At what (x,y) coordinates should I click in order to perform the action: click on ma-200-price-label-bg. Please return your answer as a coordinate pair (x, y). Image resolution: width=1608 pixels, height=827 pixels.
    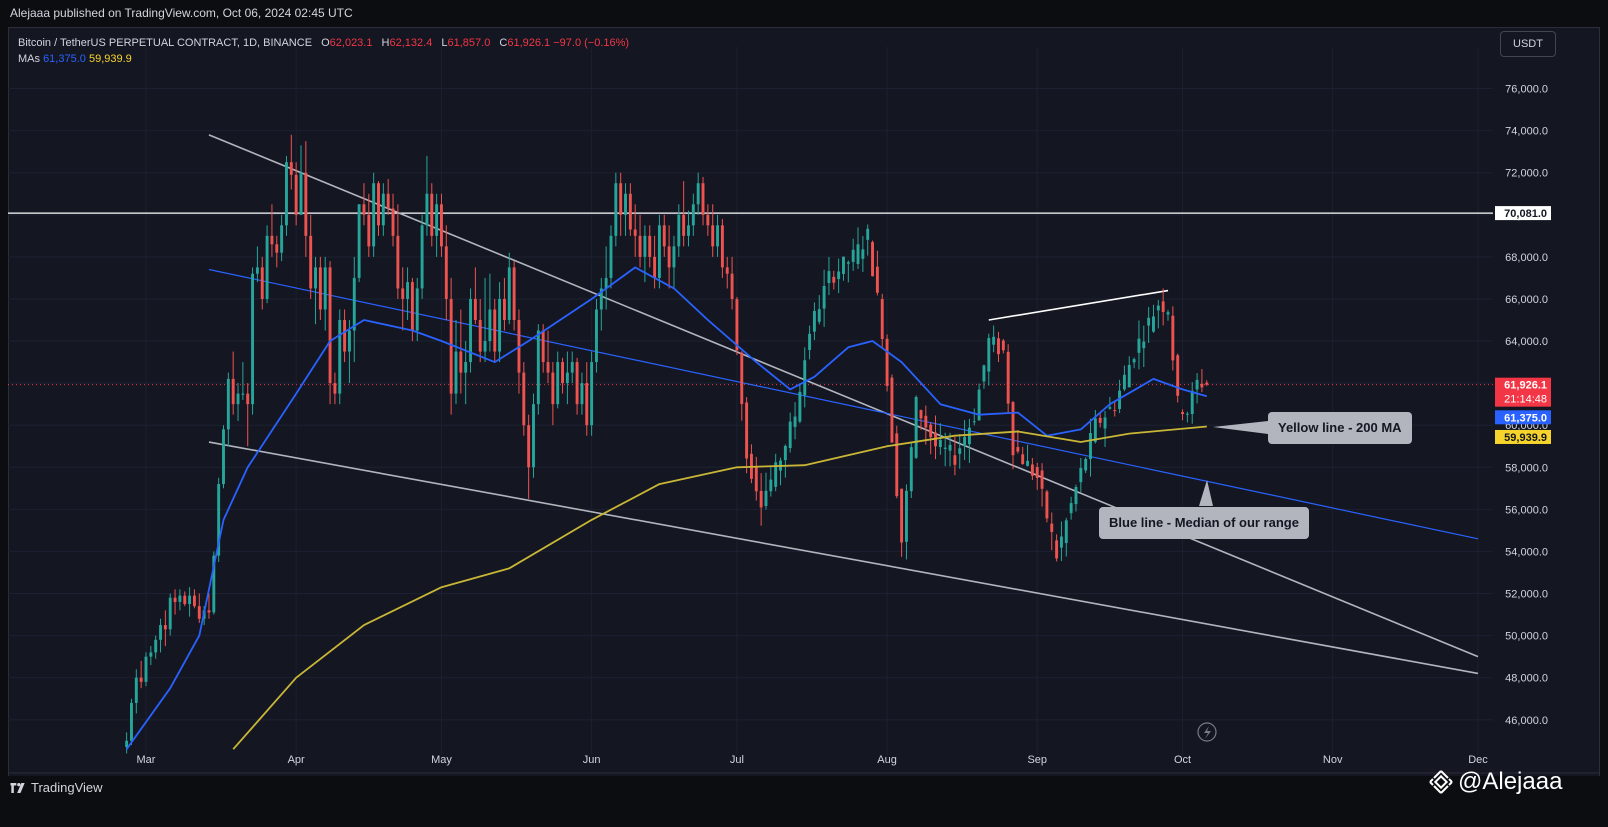
    Looking at the image, I should click on (1523, 436).